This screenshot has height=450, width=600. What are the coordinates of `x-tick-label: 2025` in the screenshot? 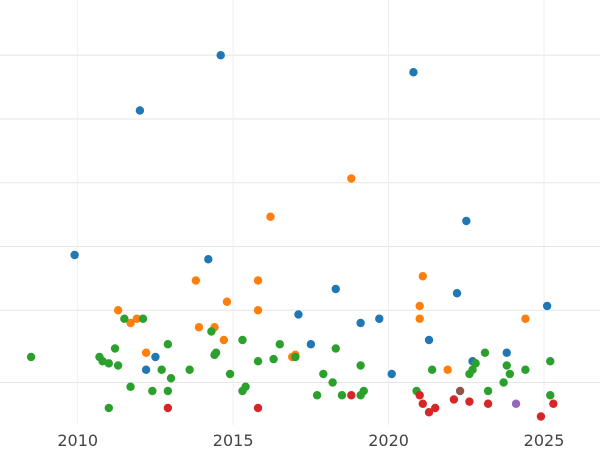 It's located at (544, 440).